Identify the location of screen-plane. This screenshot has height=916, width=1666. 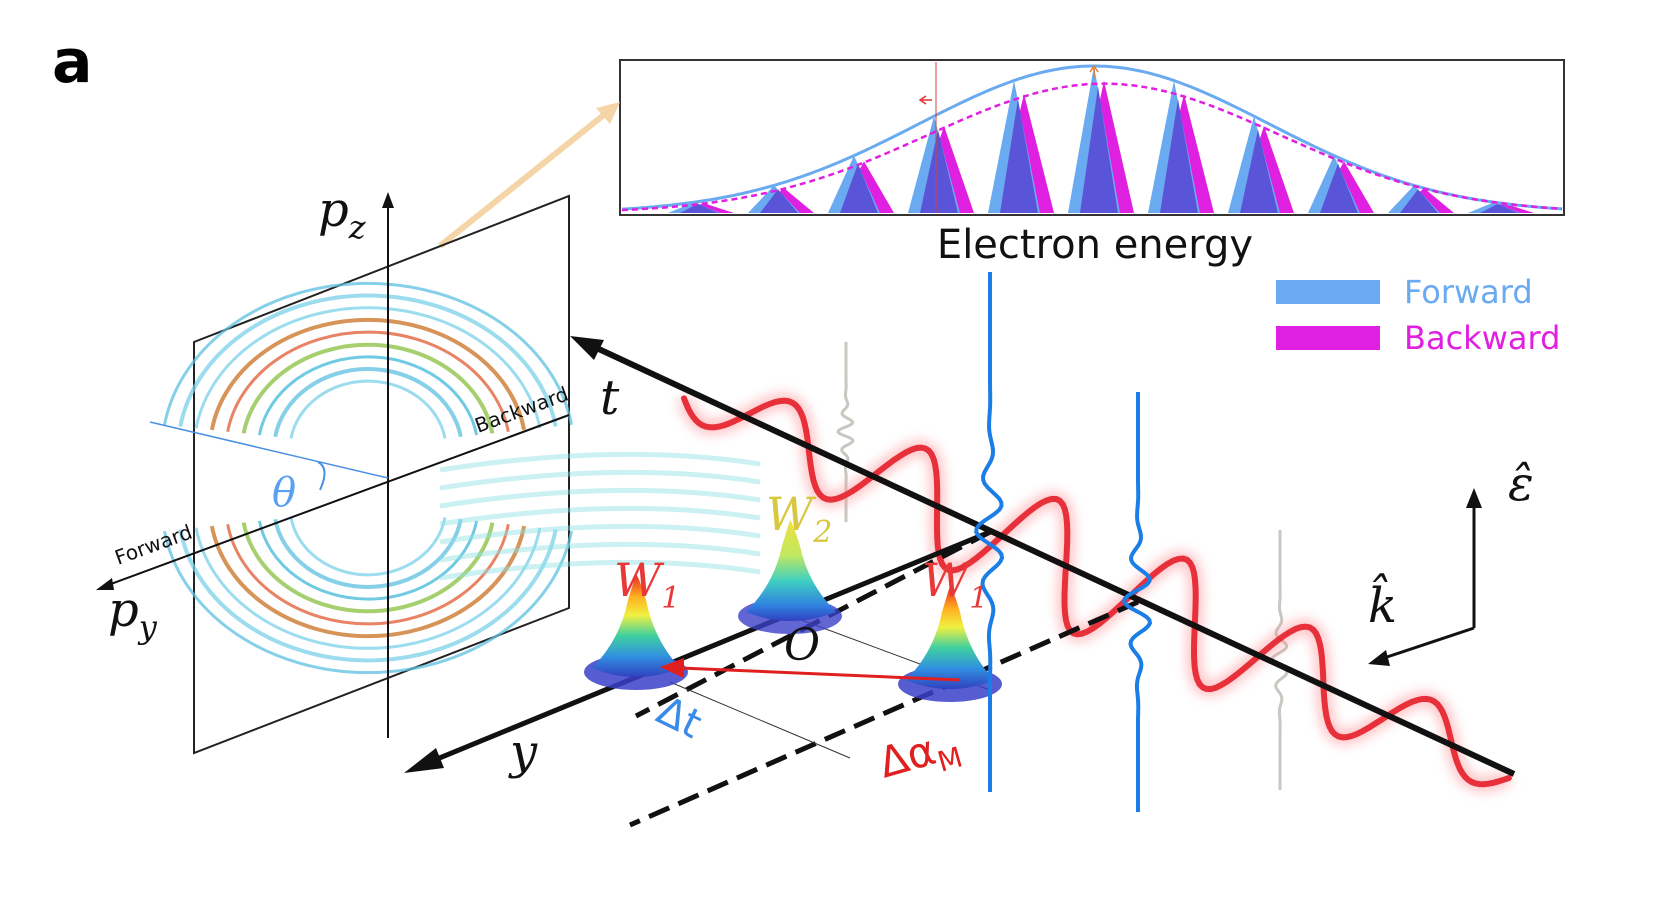
(381, 474).